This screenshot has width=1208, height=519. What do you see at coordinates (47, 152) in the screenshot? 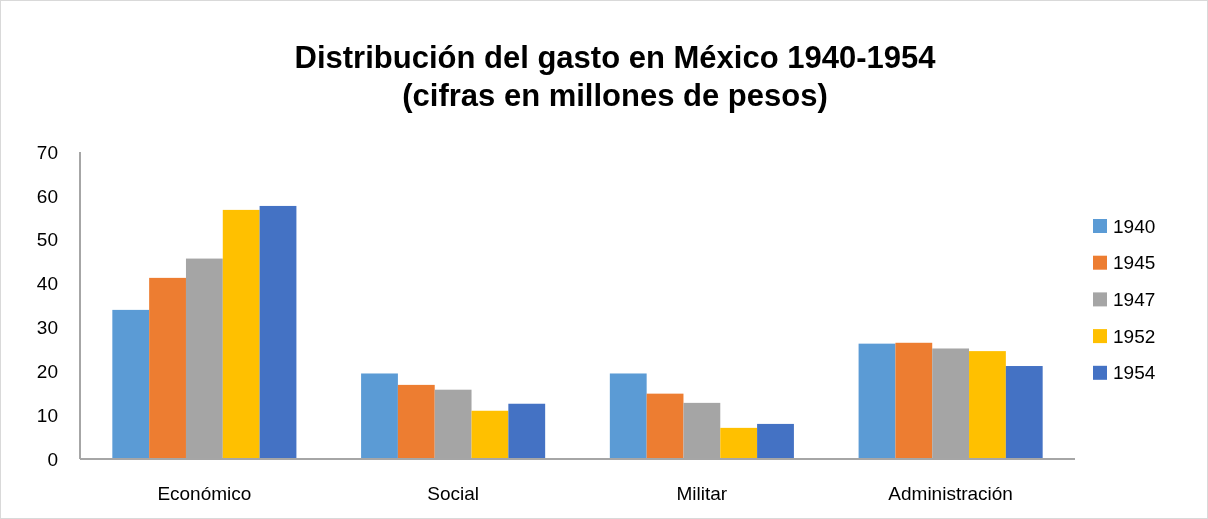
I see `y-tick-label: 70` at bounding box center [47, 152].